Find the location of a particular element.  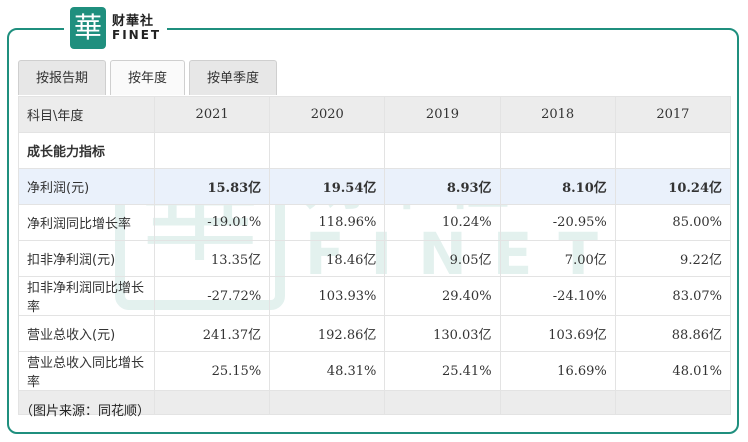

finet-logo: 華 财華社 FINET is located at coordinates (116, 28).